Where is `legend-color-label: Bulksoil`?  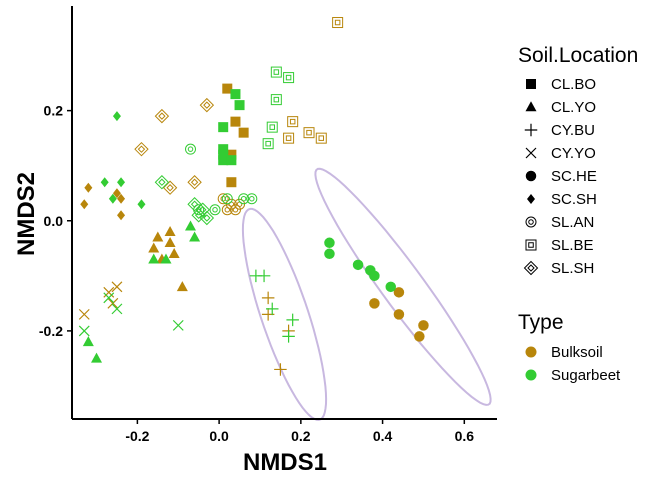
legend-color-label: Bulksoil is located at coordinates (577, 352).